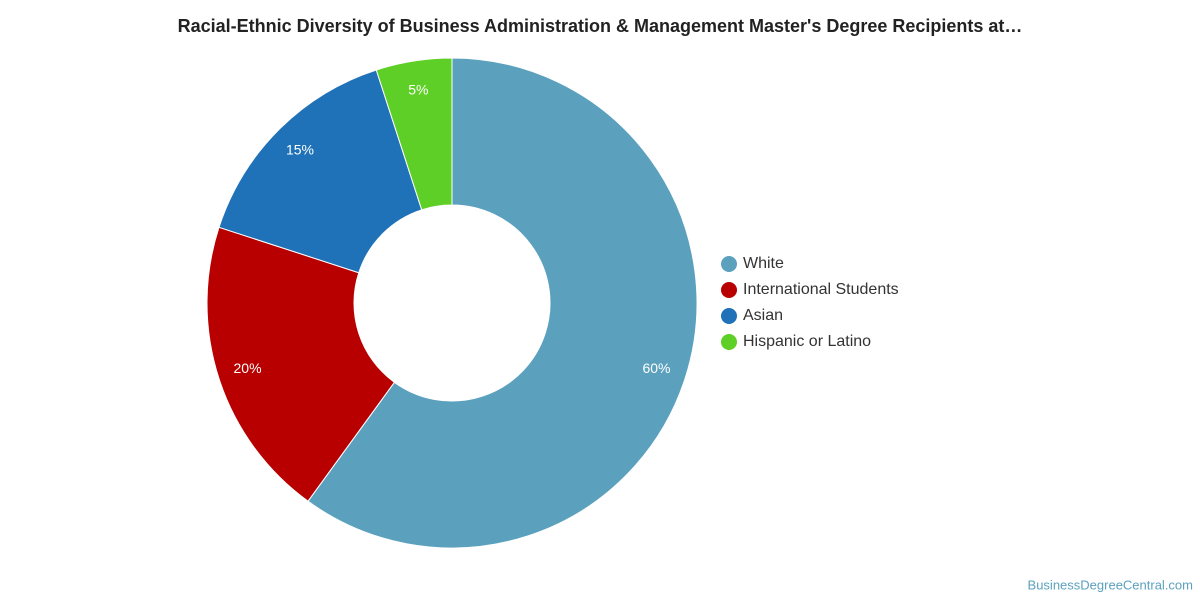 The width and height of the screenshot is (1200, 600). What do you see at coordinates (656, 368) in the screenshot?
I see `slice-label: 60%` at bounding box center [656, 368].